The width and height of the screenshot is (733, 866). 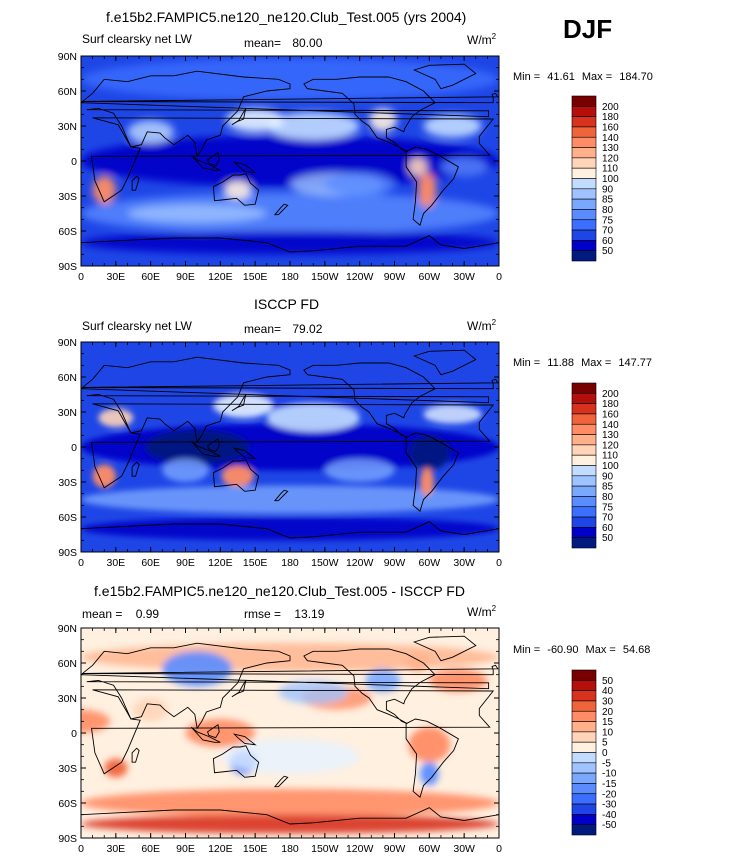 What do you see at coordinates (360, 277) in the screenshot?
I see `lon-tick-label: 120W` at bounding box center [360, 277].